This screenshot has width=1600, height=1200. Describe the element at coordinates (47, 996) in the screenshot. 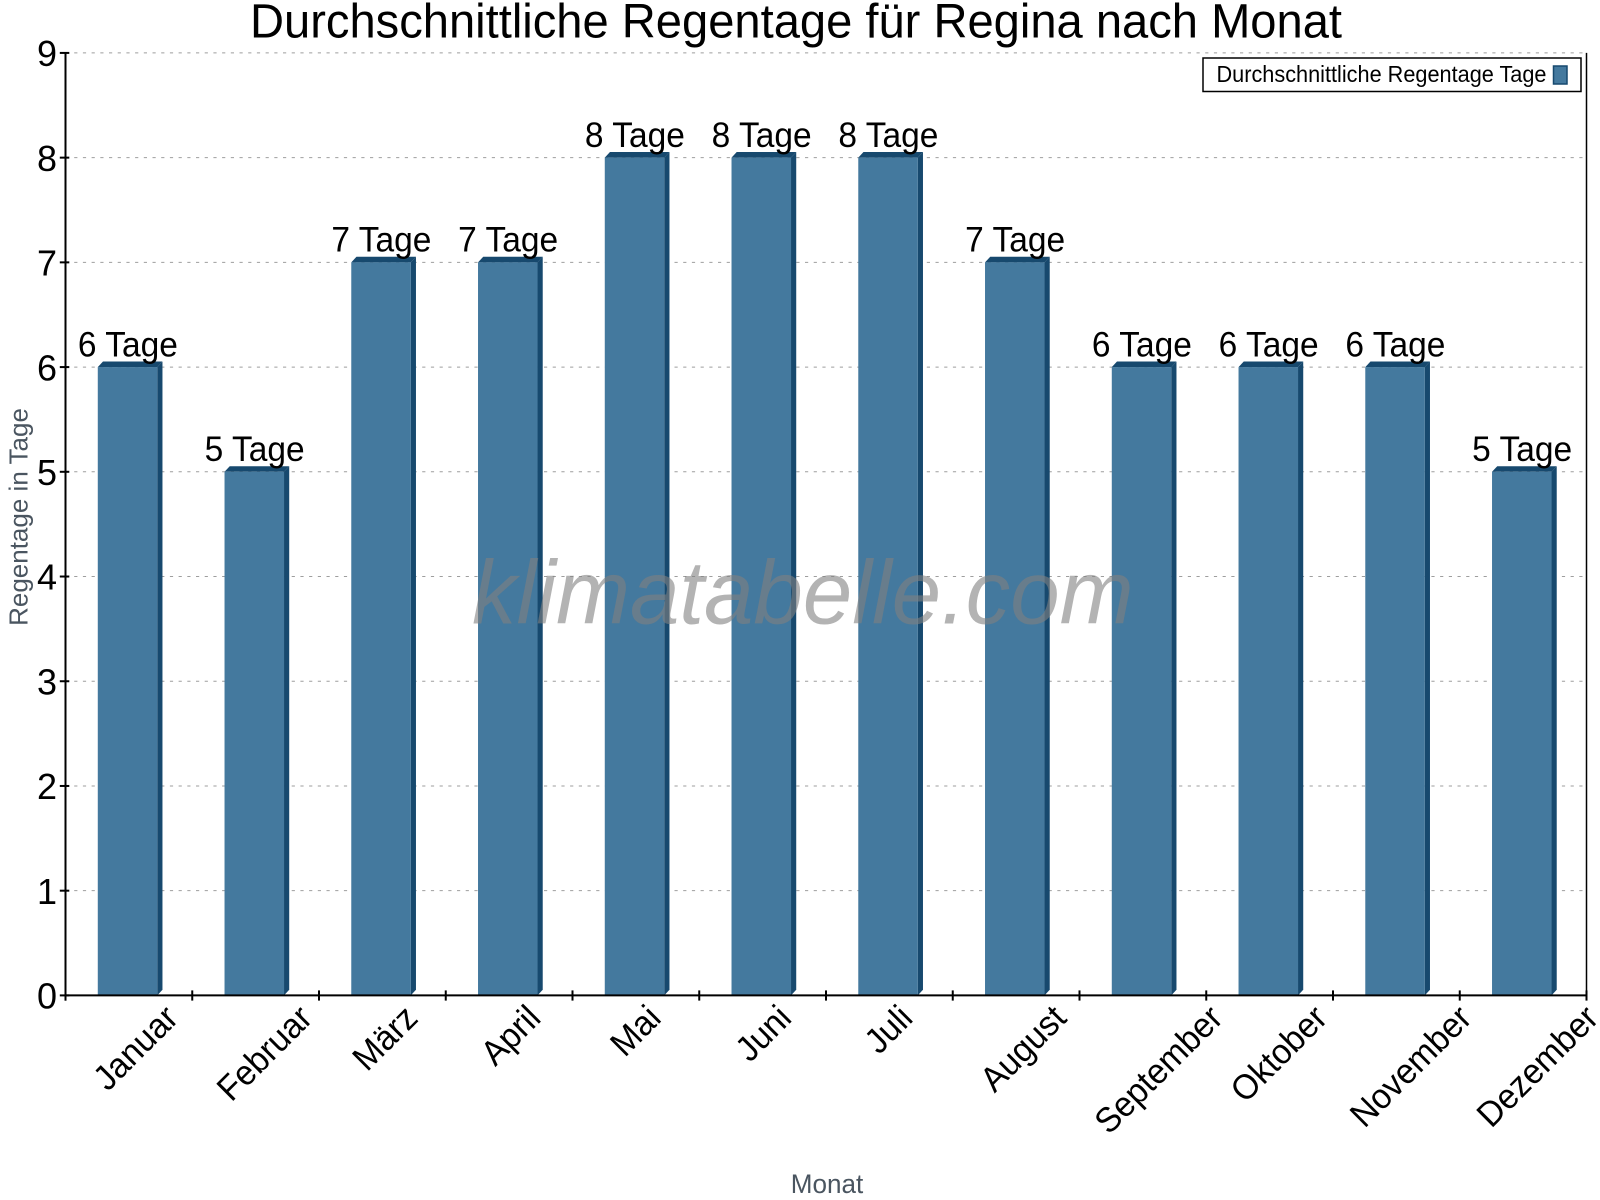

I see `svg-text: 0` at that location.